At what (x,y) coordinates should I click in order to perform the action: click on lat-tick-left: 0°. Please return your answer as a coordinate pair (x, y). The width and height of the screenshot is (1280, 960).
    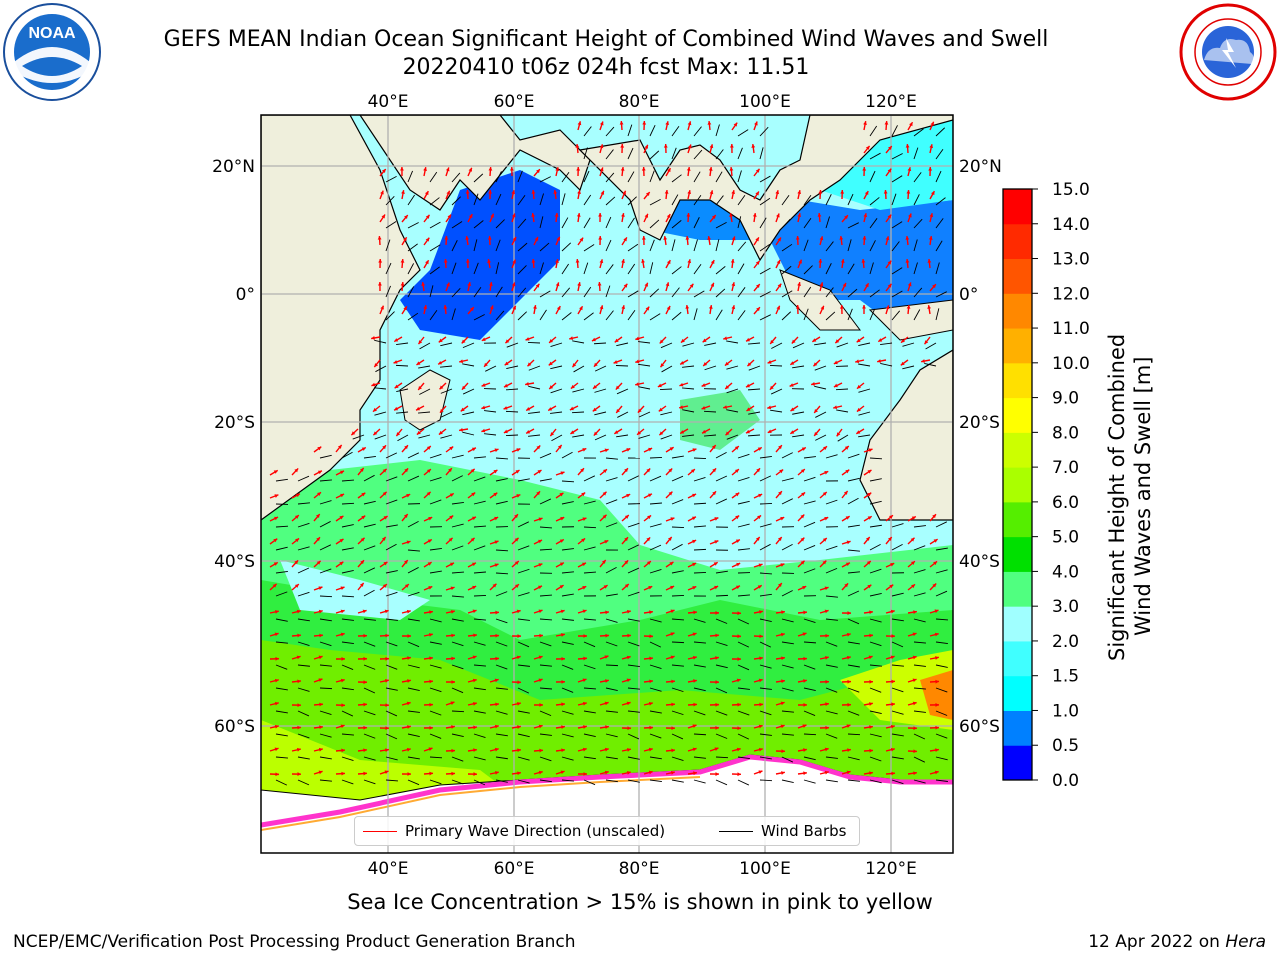
    Looking at the image, I should click on (245, 295).